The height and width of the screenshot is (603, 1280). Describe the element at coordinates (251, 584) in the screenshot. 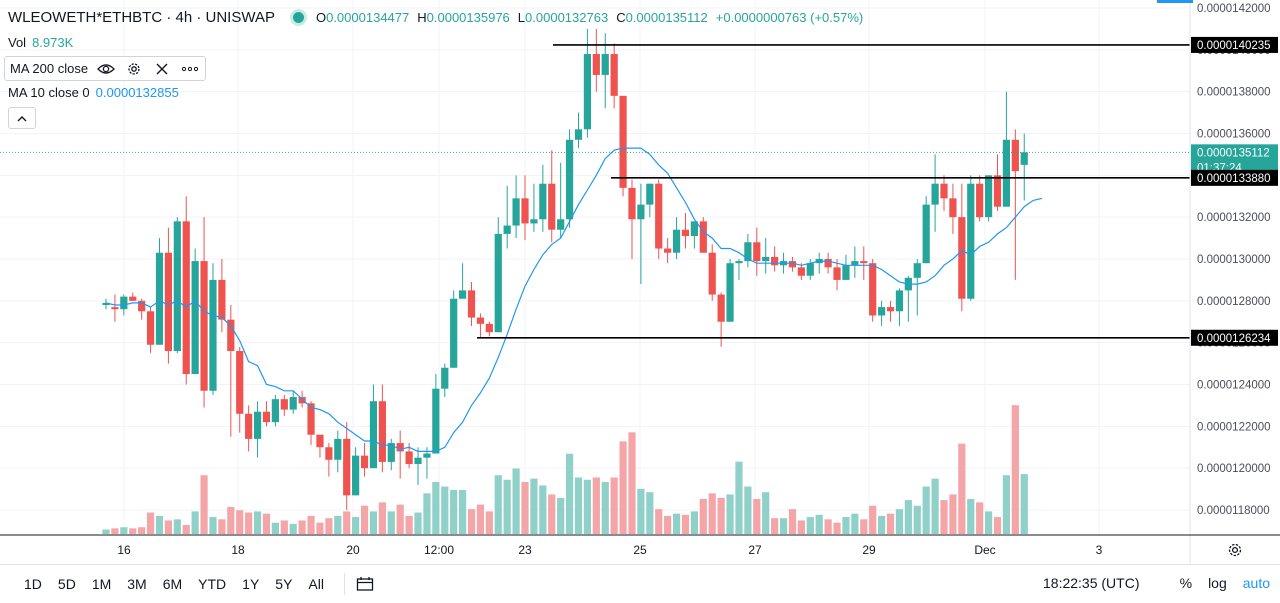

I see `timeframe-1y: 1Y` at that location.